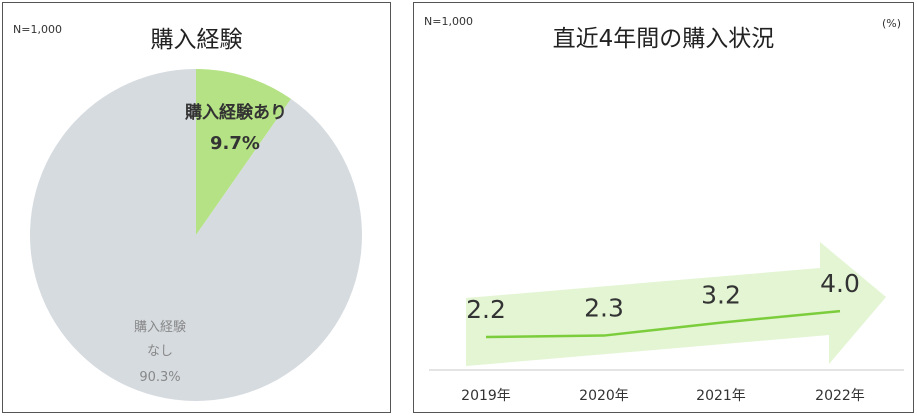  What do you see at coordinates (486, 396) in the screenshot?
I see `x-tick-label: 2019年` at bounding box center [486, 396].